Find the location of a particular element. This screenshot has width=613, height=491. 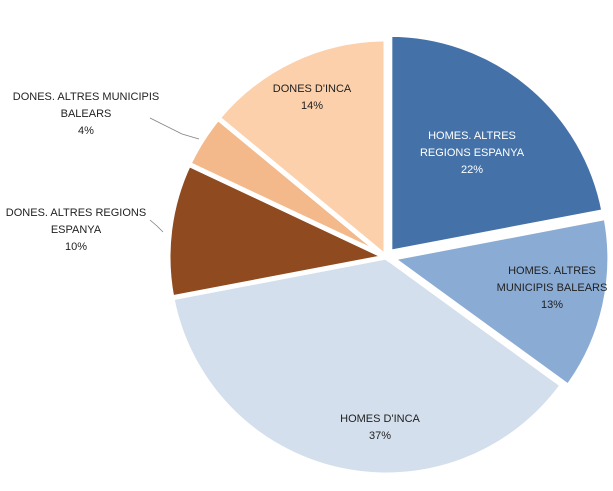

slice-name-line: ESPANYA is located at coordinates (76, 230).